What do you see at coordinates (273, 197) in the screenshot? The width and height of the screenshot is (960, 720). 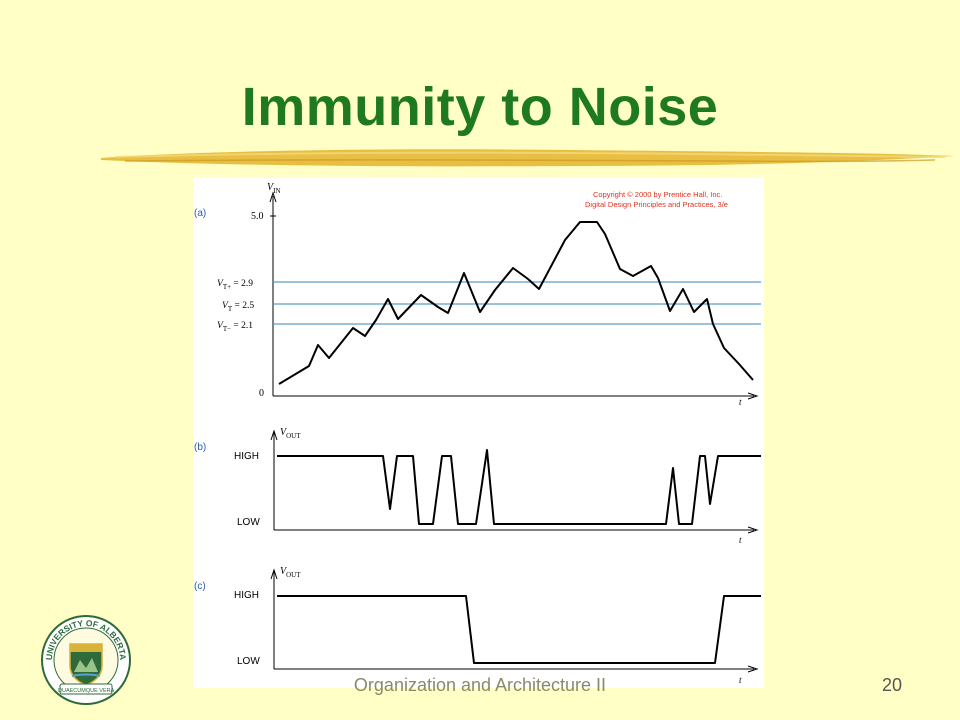 I see `panel-a-y-arrow-icon` at bounding box center [273, 197].